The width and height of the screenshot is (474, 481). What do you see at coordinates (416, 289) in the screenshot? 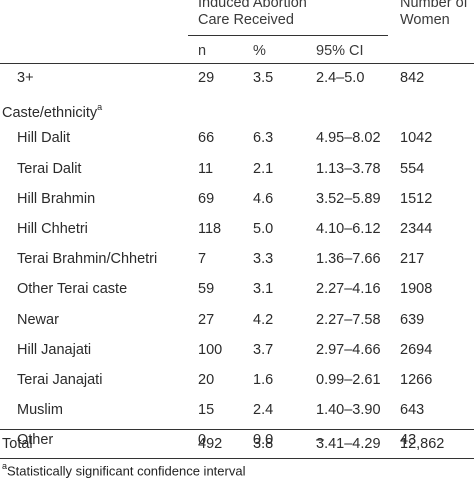
I see `cell-women: 1908` at bounding box center [416, 289].